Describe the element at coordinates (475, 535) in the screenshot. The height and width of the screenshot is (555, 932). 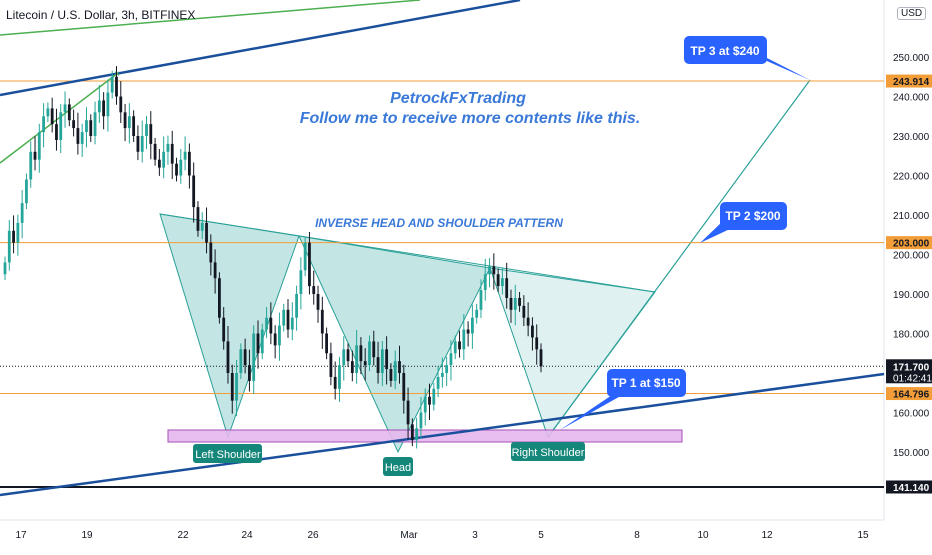
I see `x-tick-label: 3` at that location.